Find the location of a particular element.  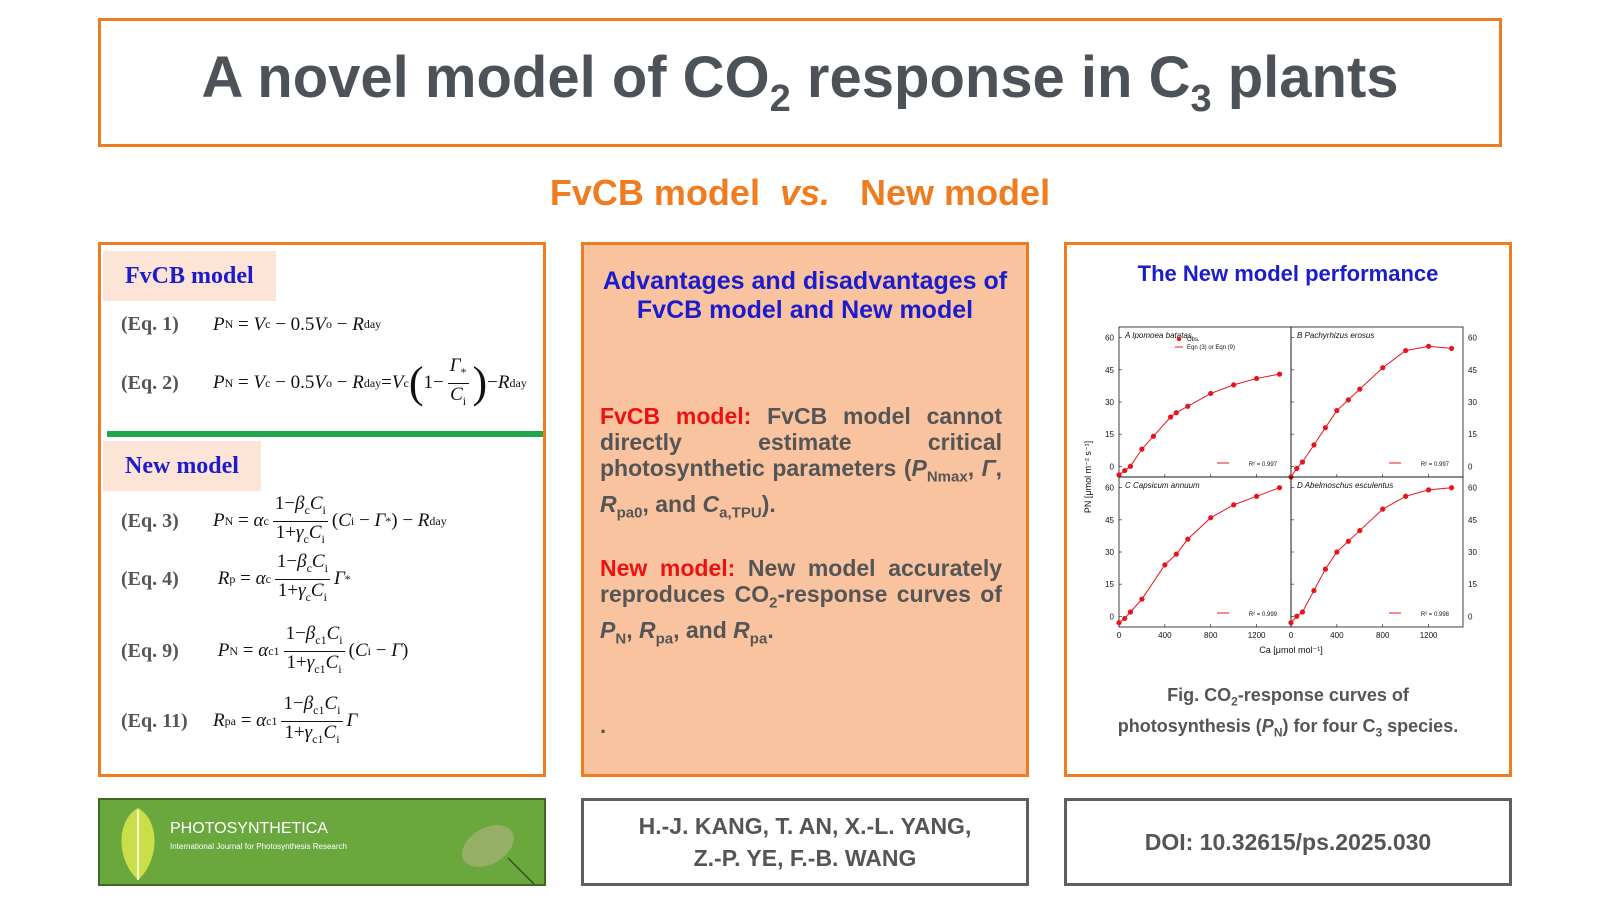

r2-label: R² = 0.998 is located at coordinates (1435, 615).